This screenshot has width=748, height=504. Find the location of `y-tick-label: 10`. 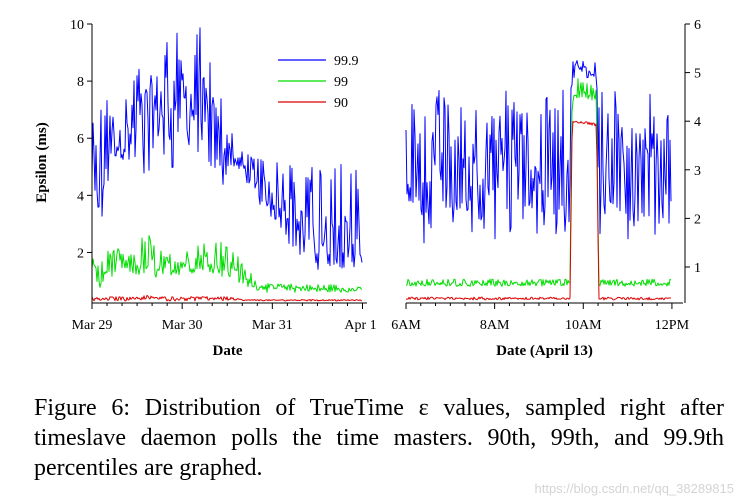

y-tick-label: 10 is located at coordinates (77, 25).